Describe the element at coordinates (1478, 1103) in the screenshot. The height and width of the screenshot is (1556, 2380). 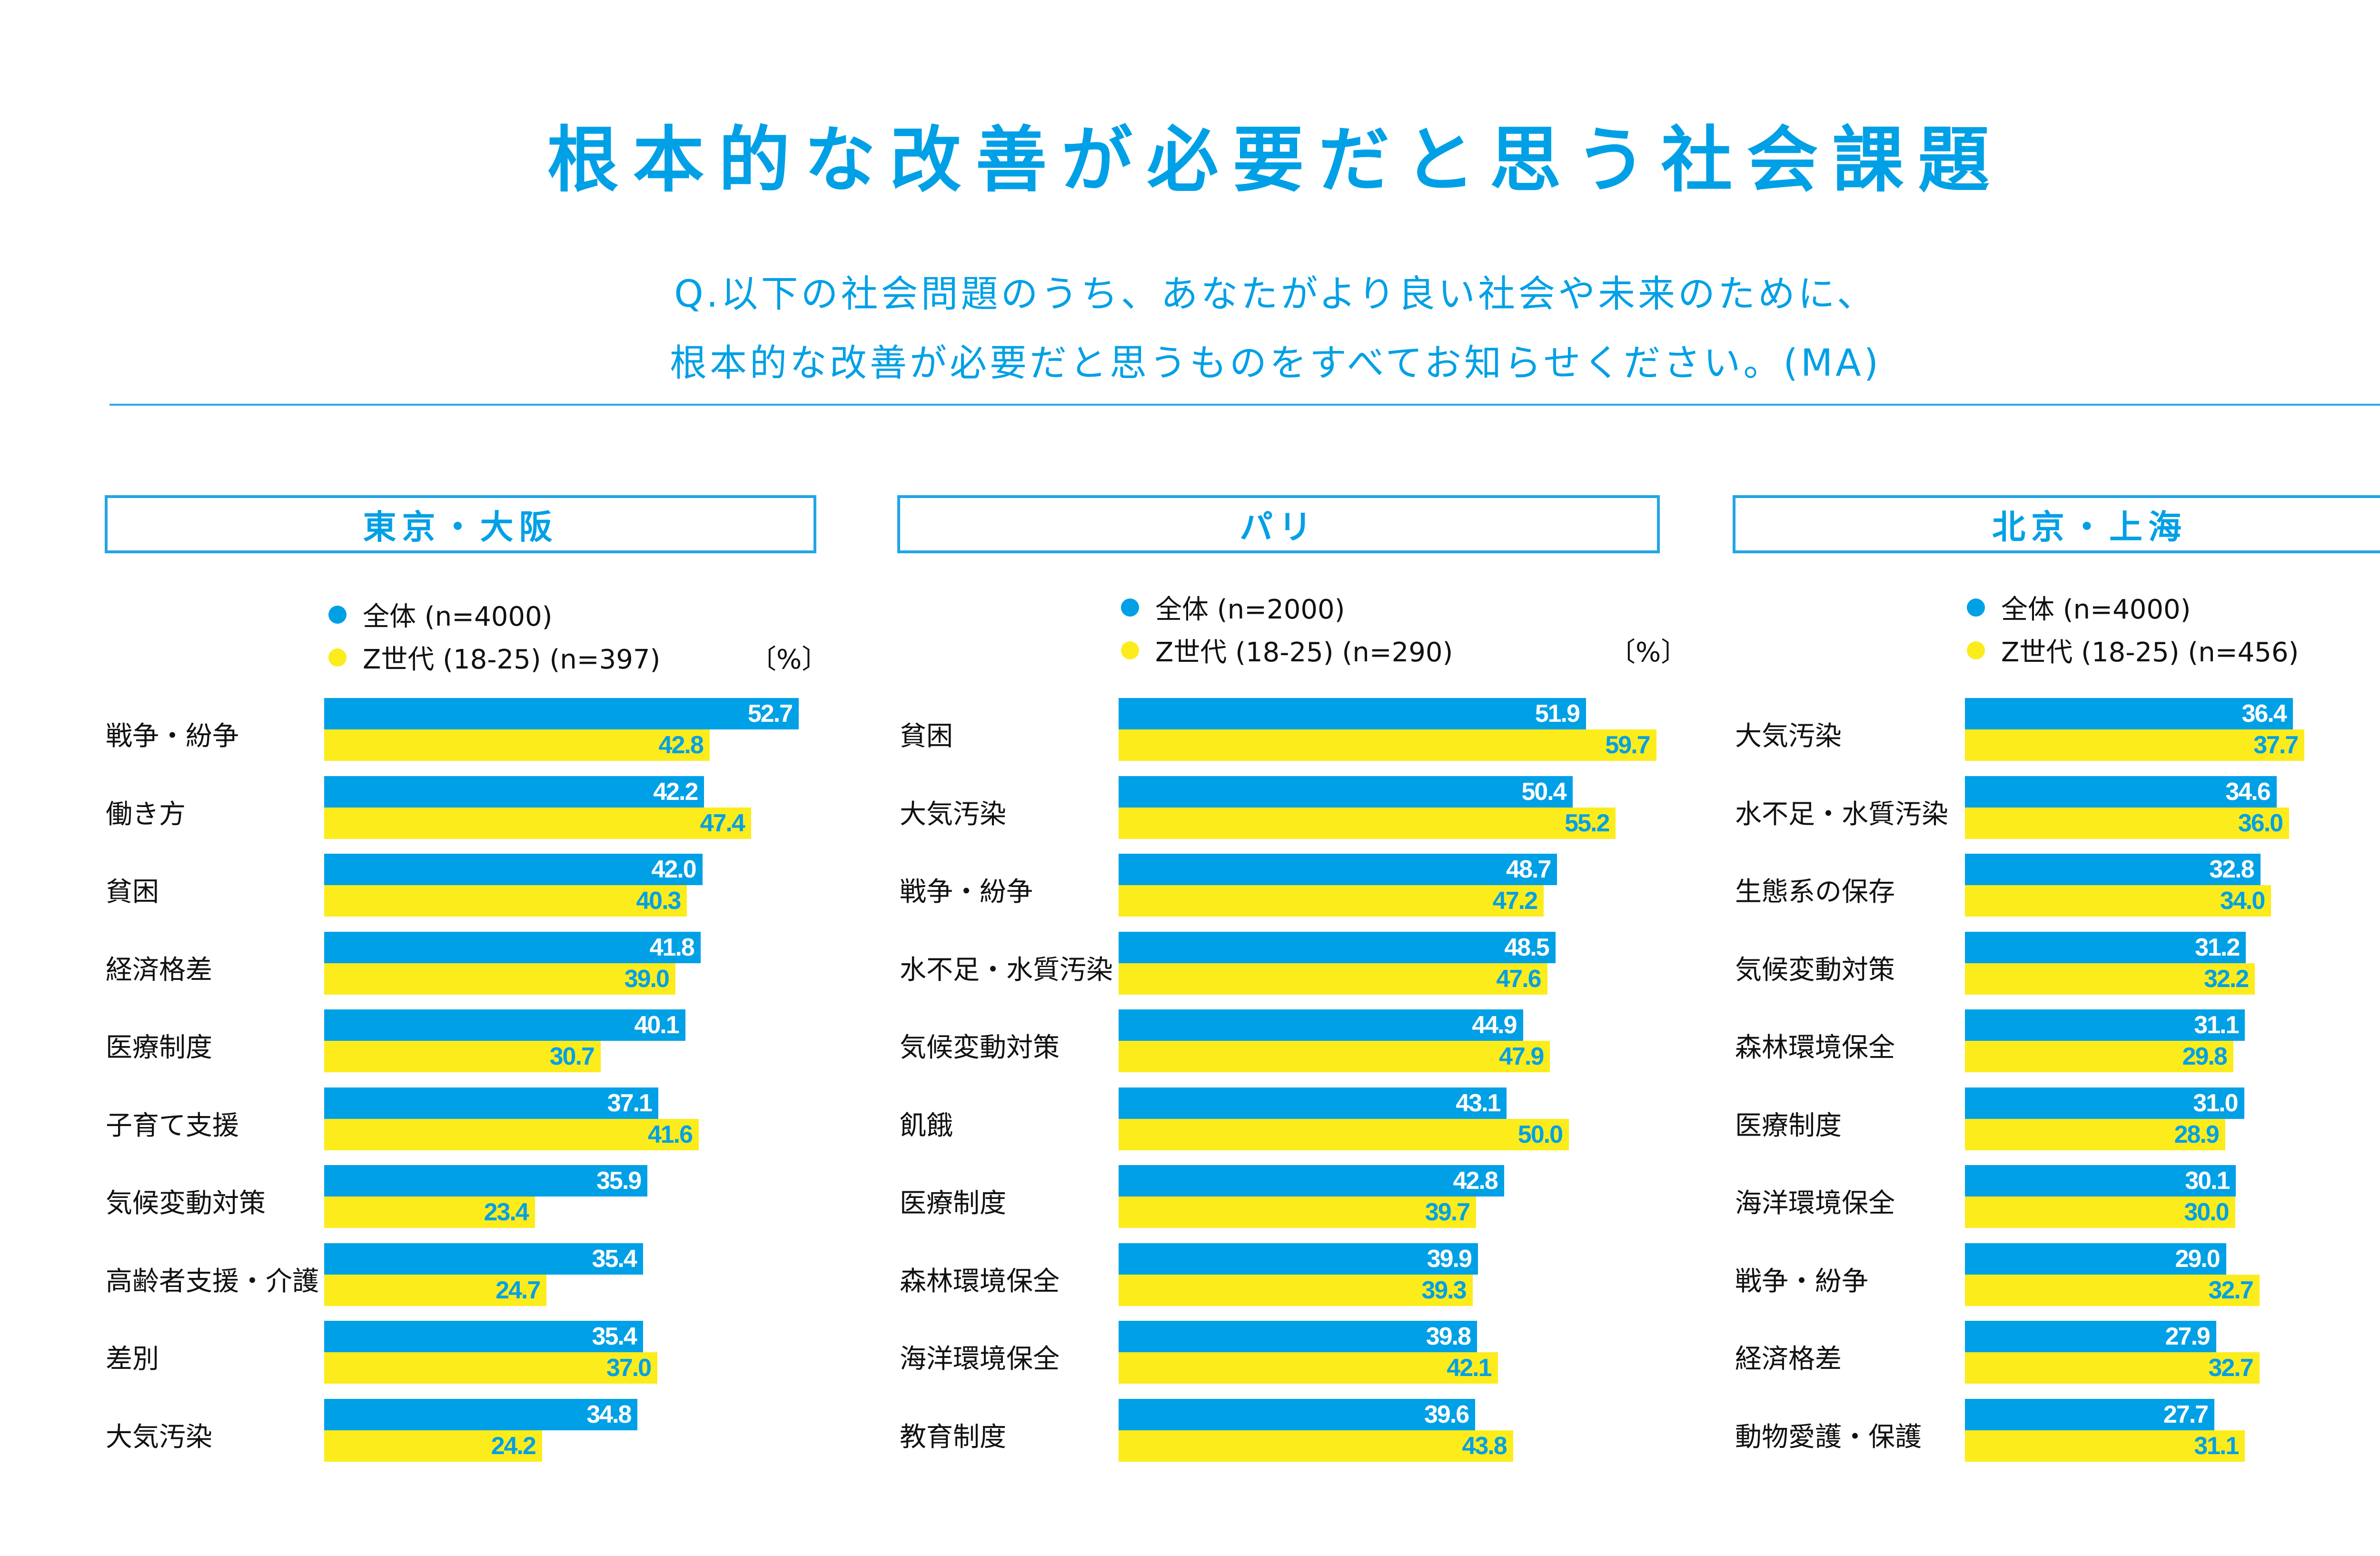
I see `data-label: 43.1` at that location.